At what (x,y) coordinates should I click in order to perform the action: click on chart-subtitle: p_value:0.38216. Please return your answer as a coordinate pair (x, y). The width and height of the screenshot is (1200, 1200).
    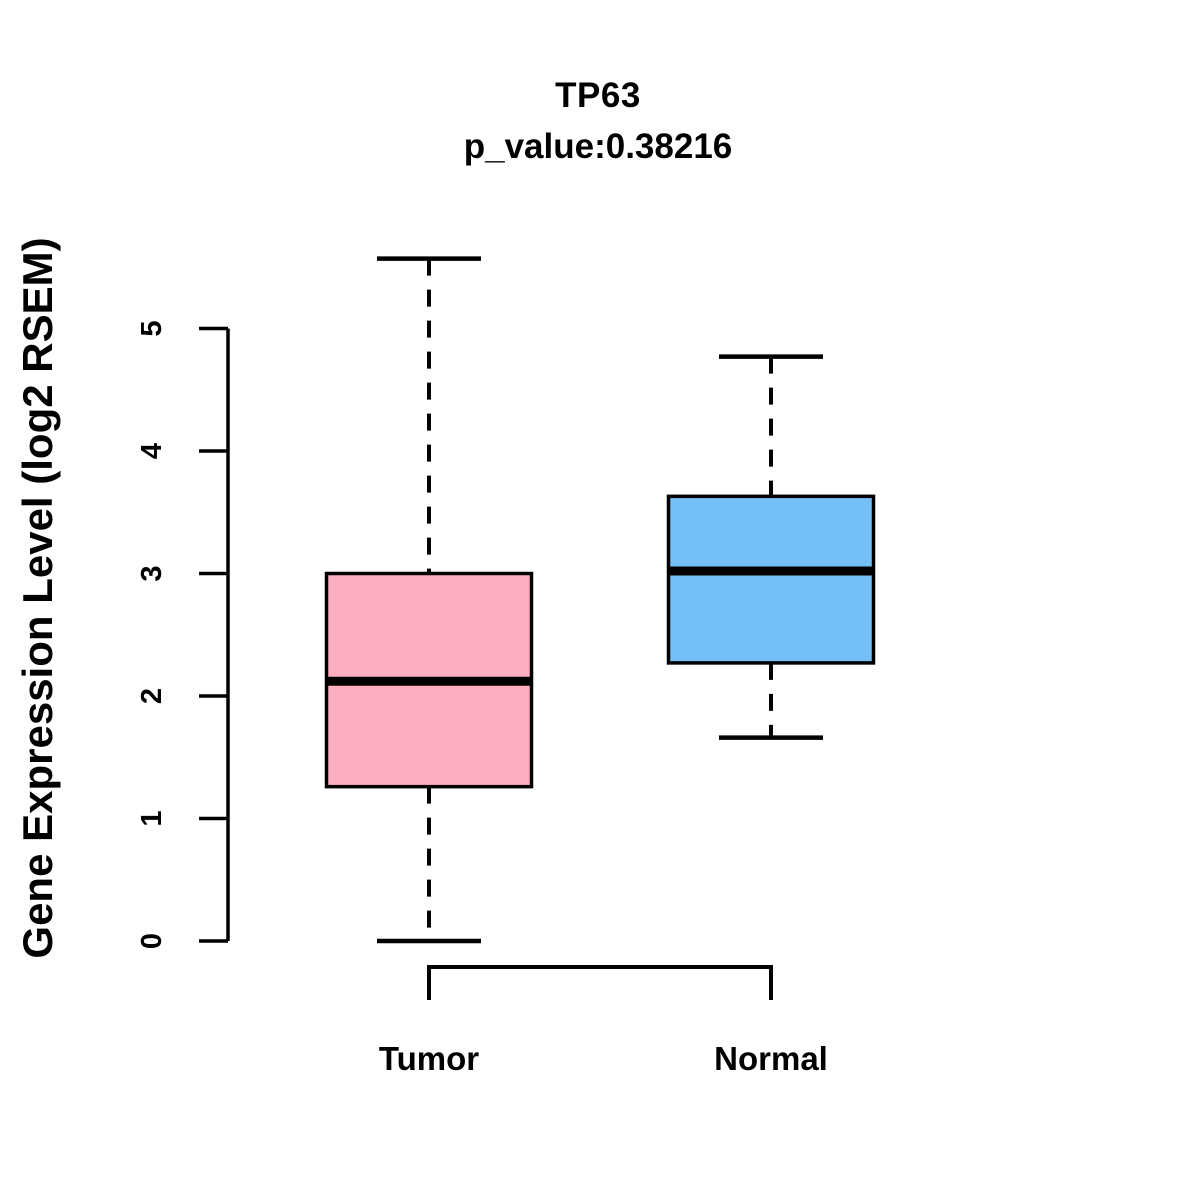
    Looking at the image, I should click on (598, 146).